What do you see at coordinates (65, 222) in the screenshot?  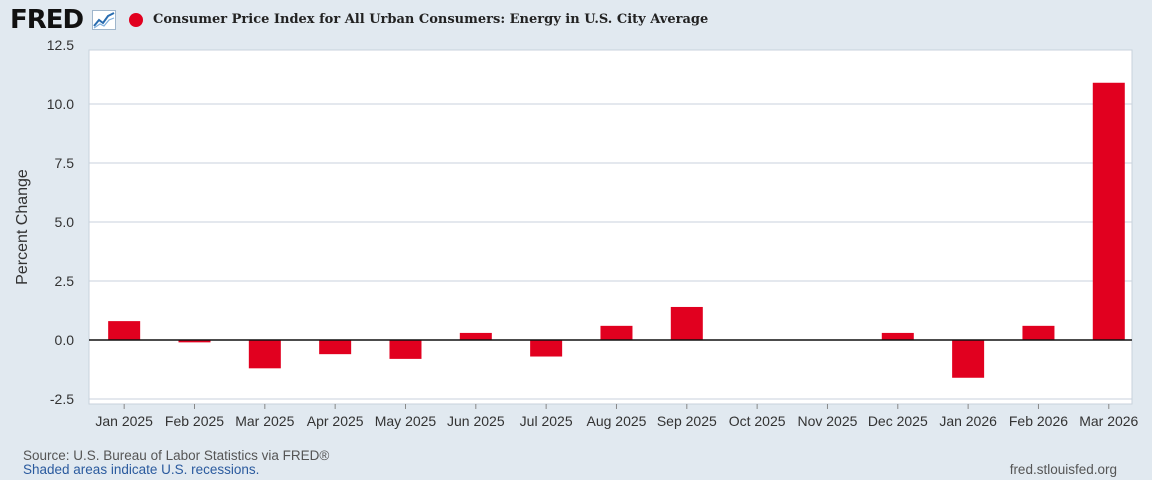 I see `y-tick-label: 5.0` at bounding box center [65, 222].